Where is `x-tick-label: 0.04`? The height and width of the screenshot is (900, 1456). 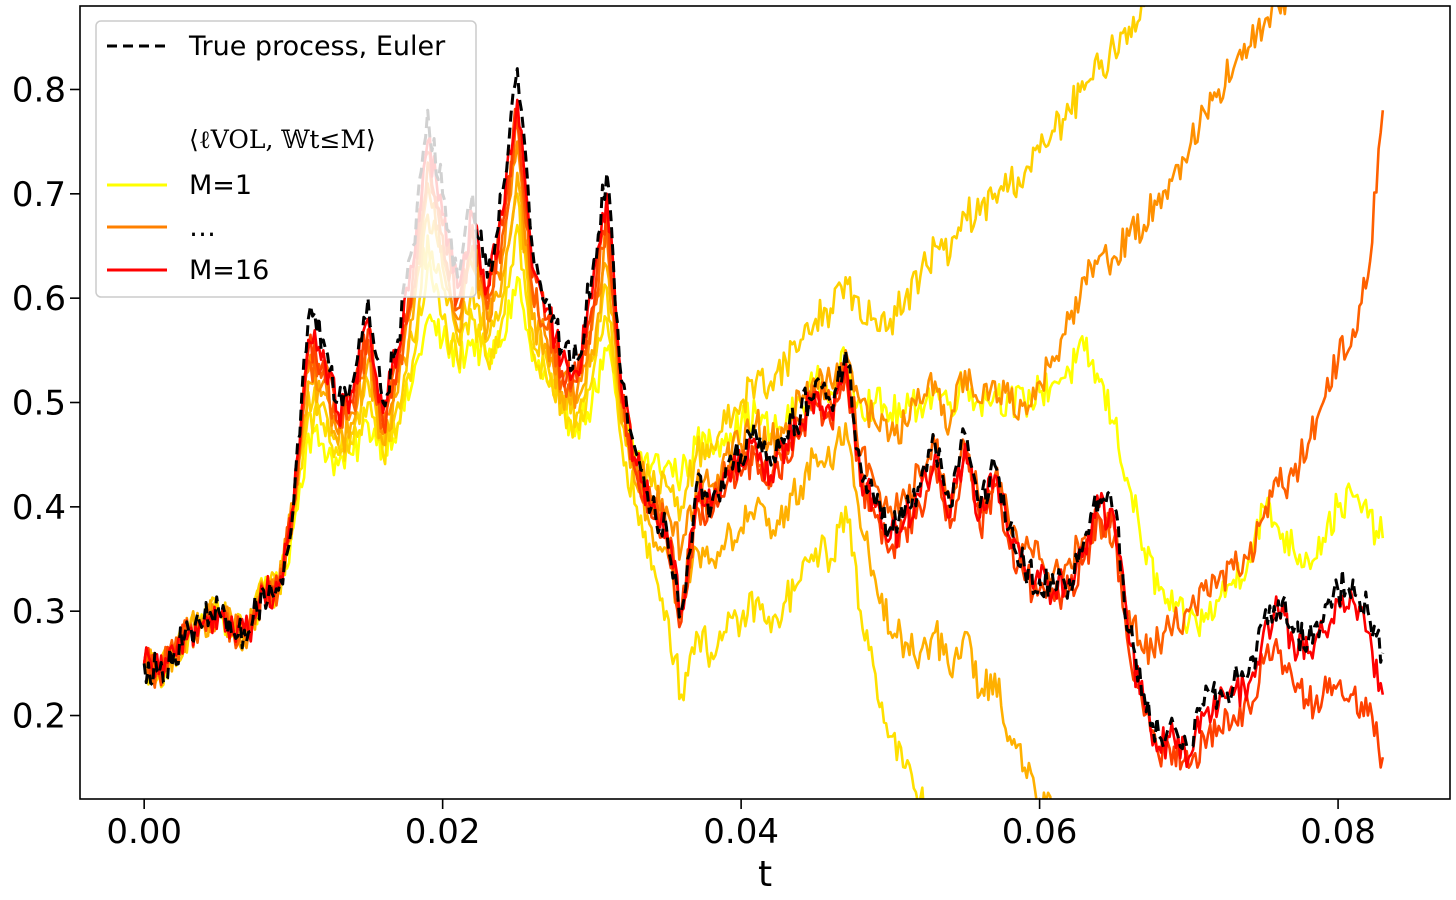
x-tick-label: 0.04 is located at coordinates (741, 832).